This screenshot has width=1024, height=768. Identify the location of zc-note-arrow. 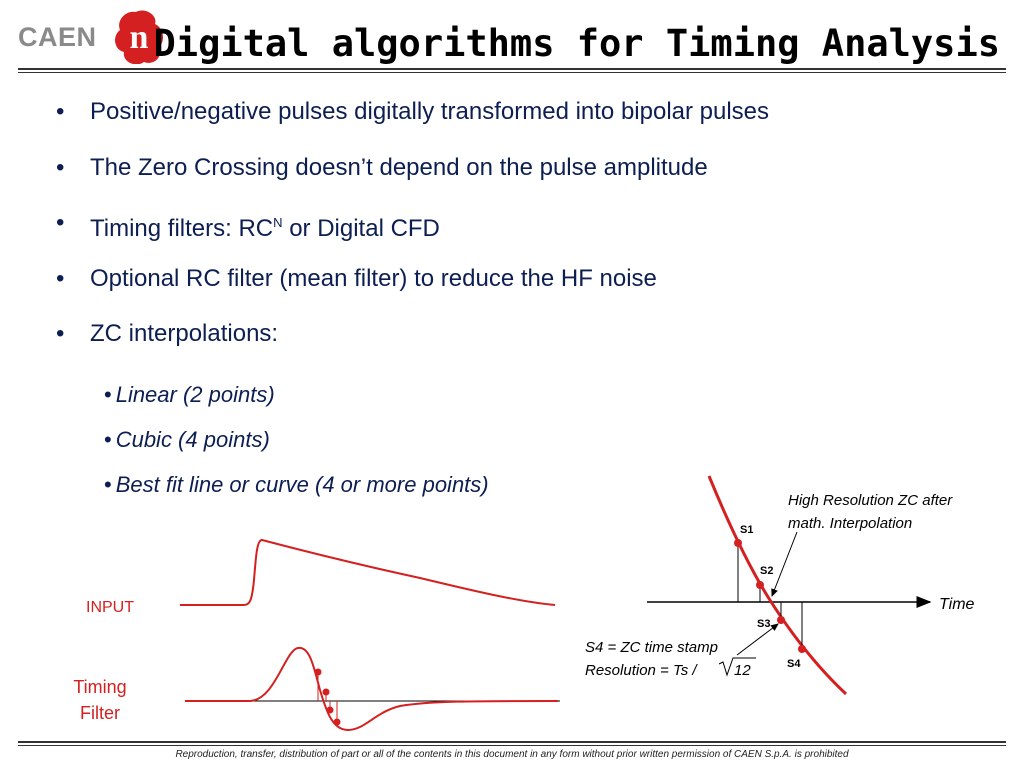
(757, 639).